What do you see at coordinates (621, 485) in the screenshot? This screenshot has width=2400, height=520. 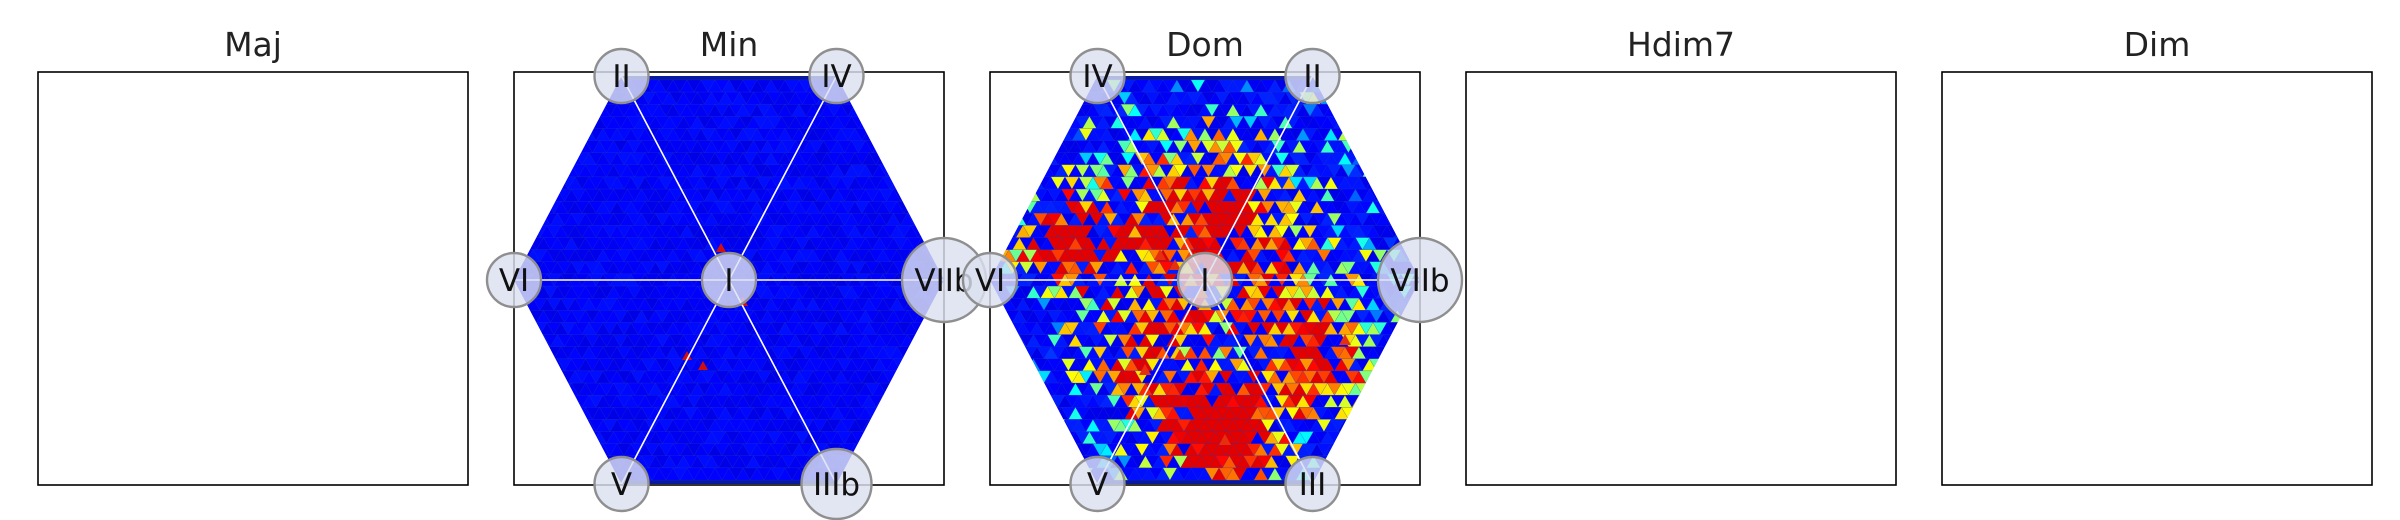 I see `node-label: V` at bounding box center [621, 485].